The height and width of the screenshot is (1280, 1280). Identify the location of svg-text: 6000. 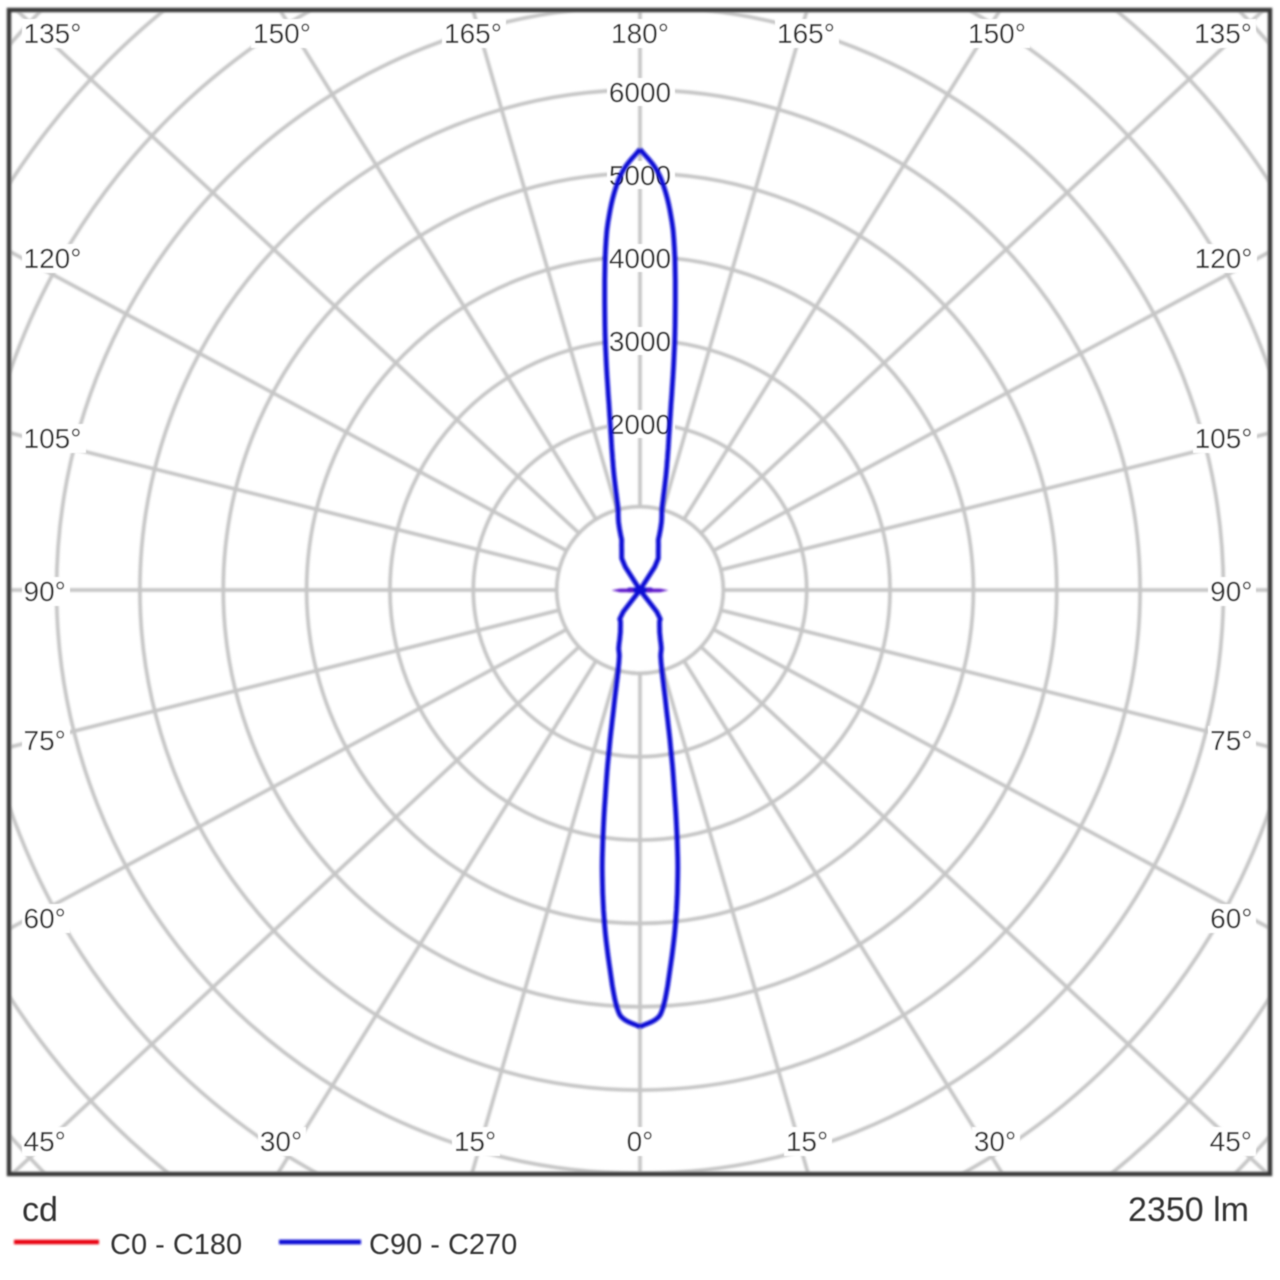
(640, 92).